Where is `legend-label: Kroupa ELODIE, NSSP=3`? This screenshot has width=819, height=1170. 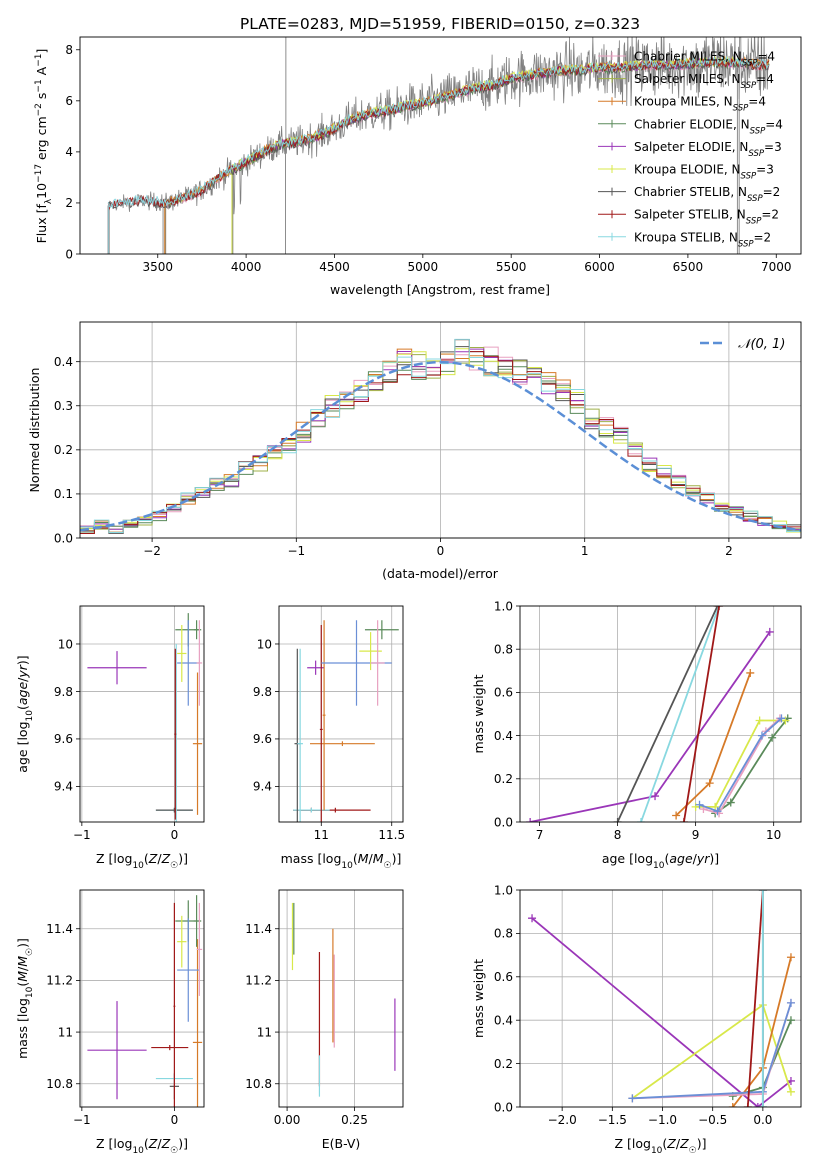 legend-label: Kroupa ELODIE, NSSP=3 is located at coordinates (704, 172).